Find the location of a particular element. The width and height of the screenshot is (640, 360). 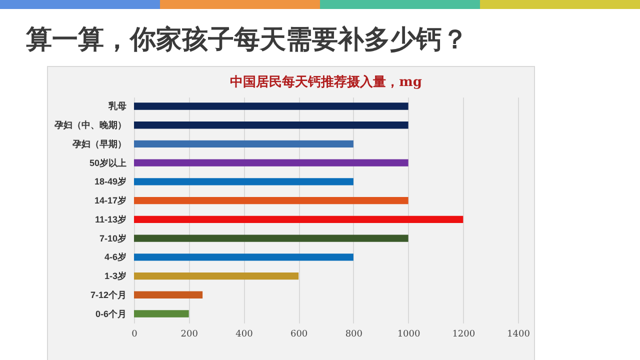

y-tick-label: 18-49岁 is located at coordinates (110, 181).